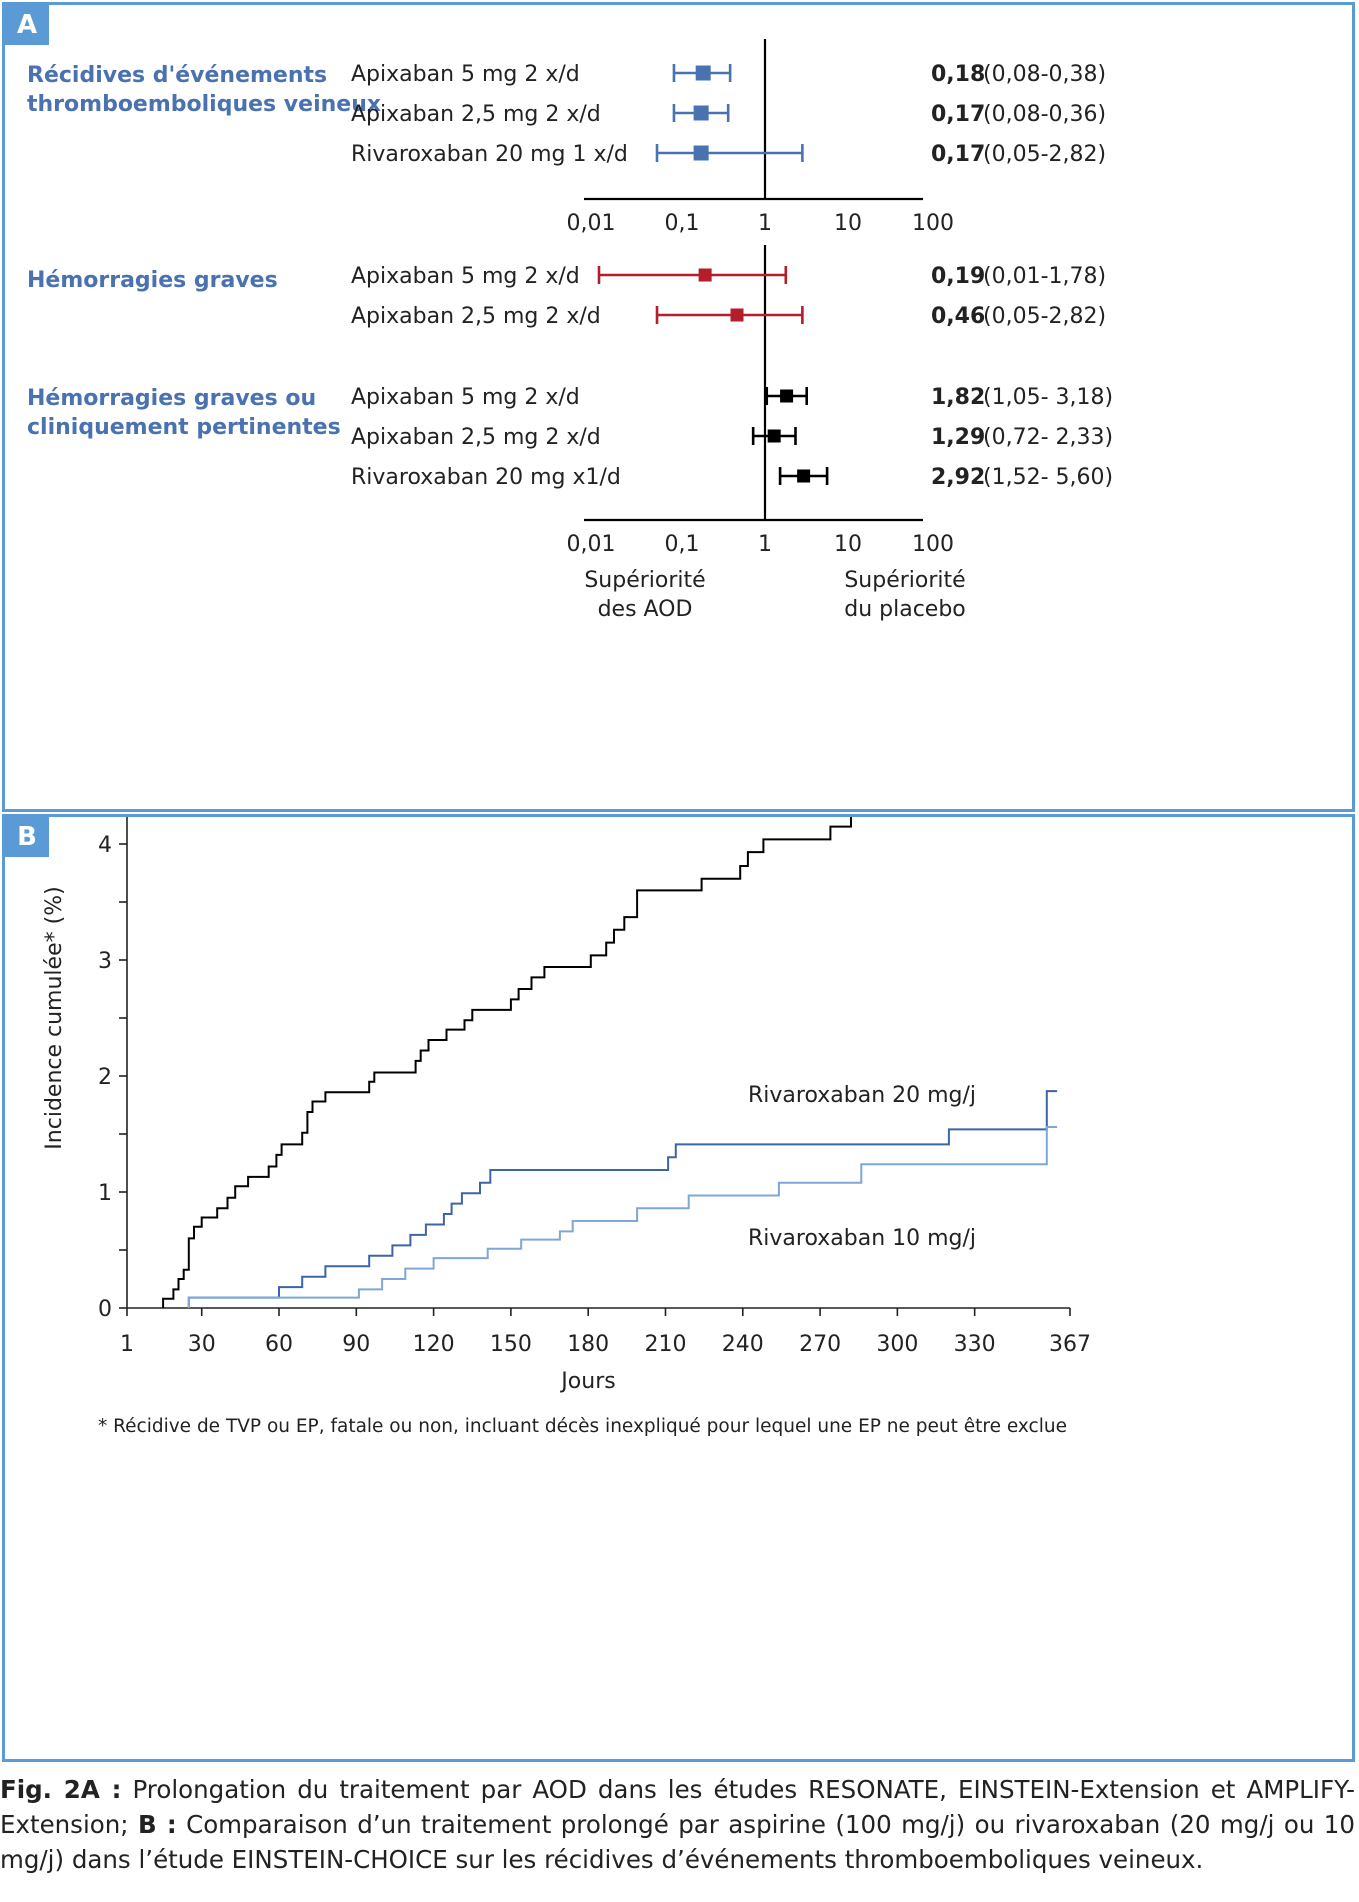 Image resolution: width=1359 pixels, height=1902 pixels. I want to click on x-tick-label: 180, so click(588, 1344).